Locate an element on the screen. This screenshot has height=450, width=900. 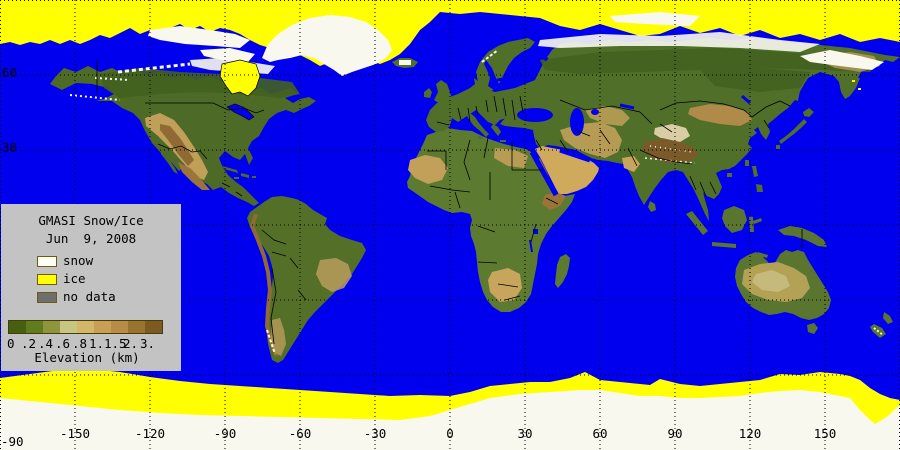
lon-label: -120 is located at coordinates (150, 433).